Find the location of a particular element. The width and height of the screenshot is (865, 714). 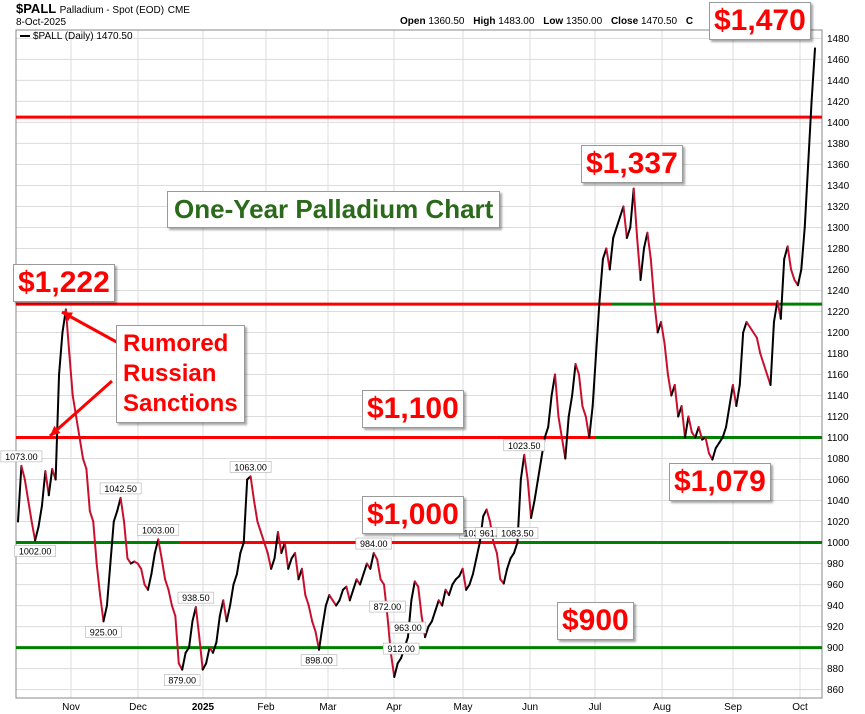

legend: $PALL (Daily) 1470.50 is located at coordinates (76, 36).